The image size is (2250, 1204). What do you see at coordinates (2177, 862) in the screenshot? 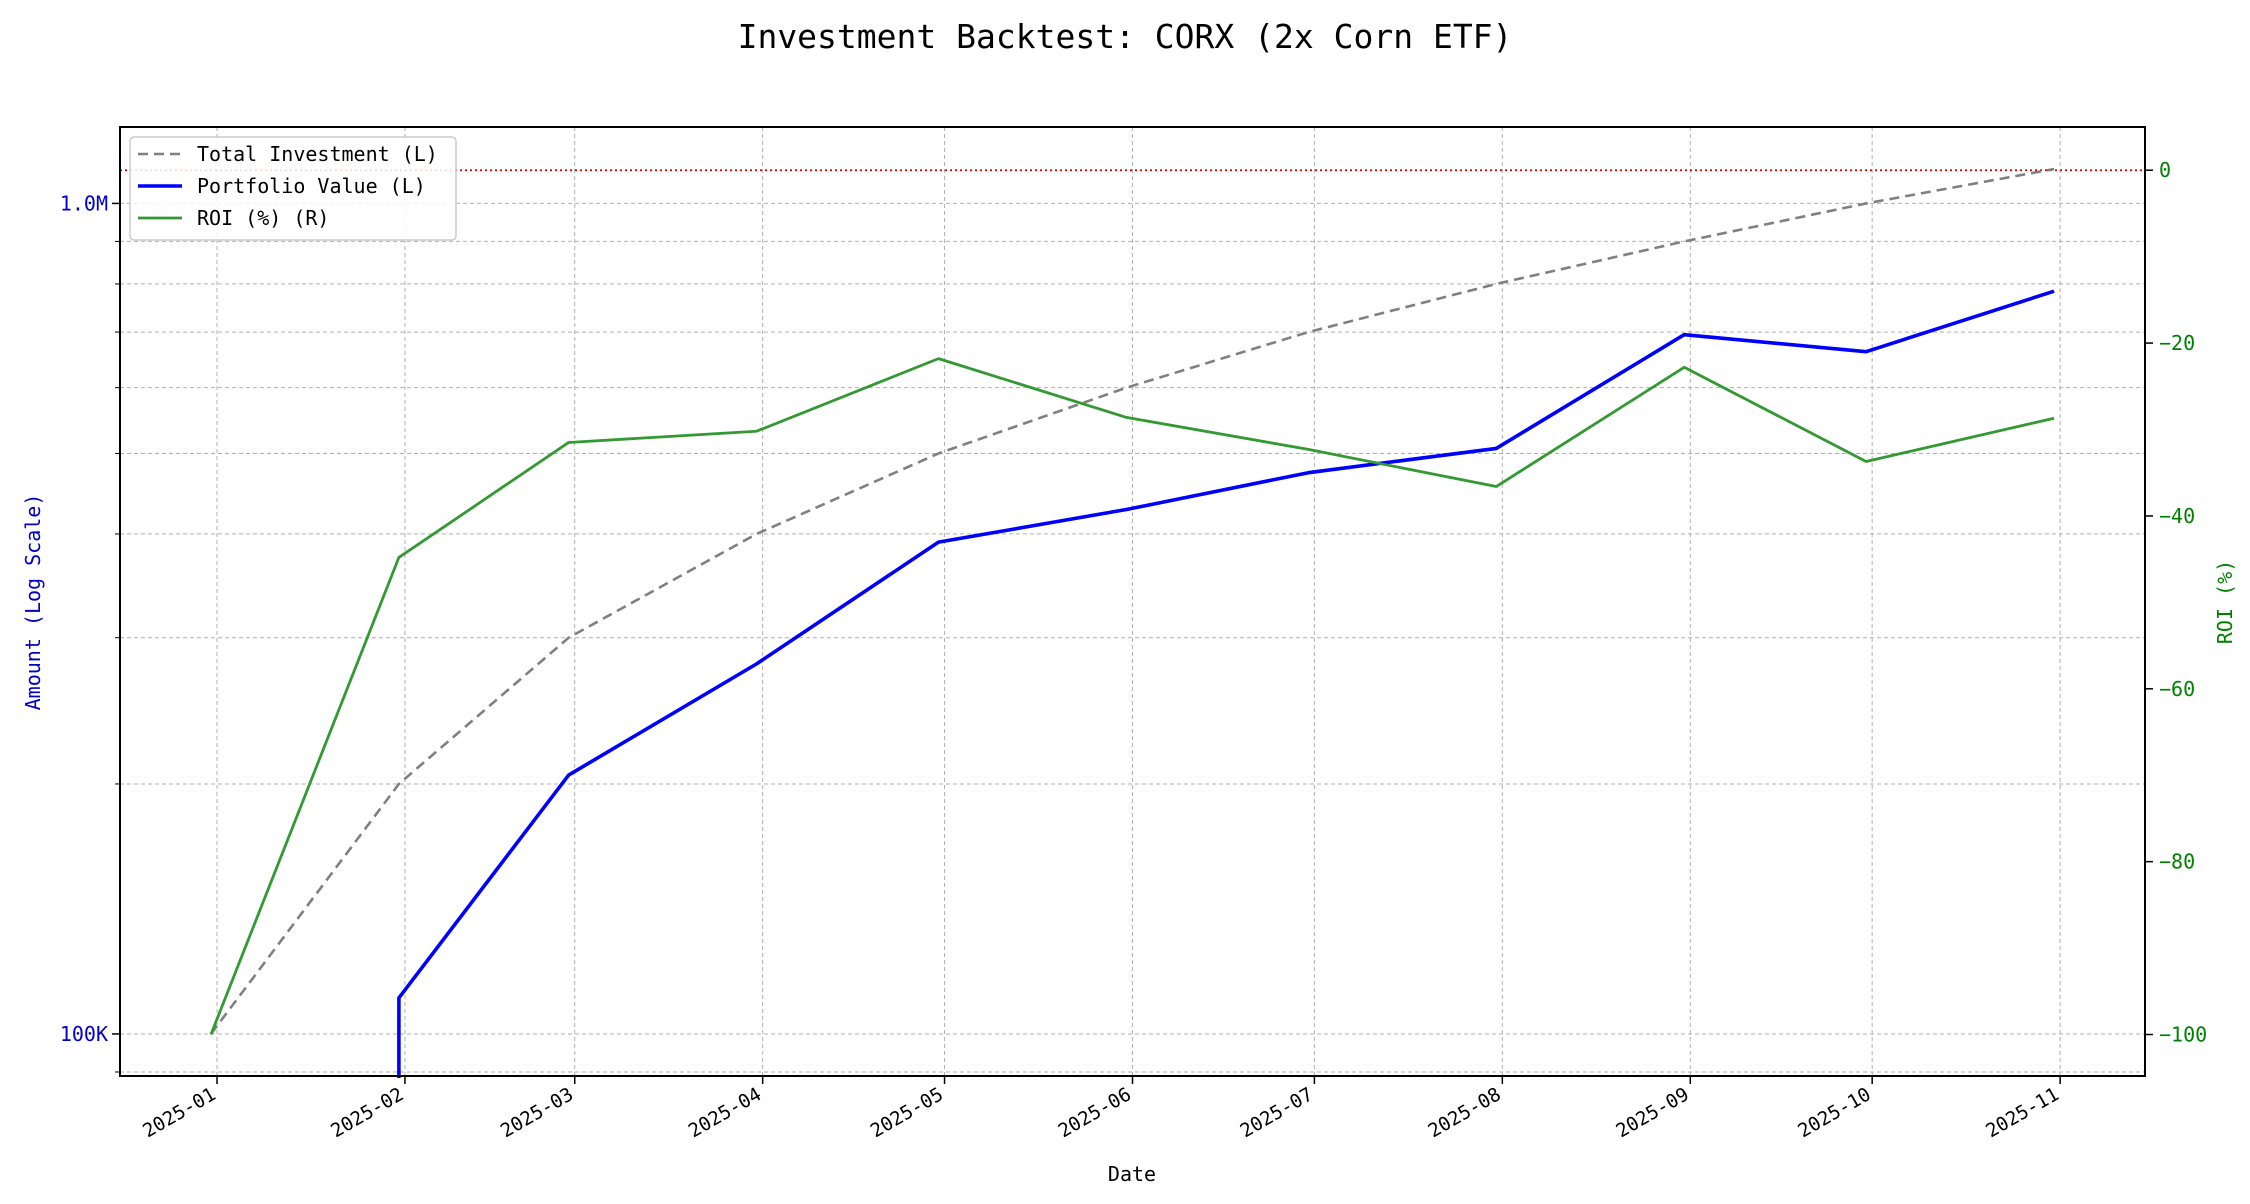
I see `y-right-tick-label: −80` at bounding box center [2177, 862].